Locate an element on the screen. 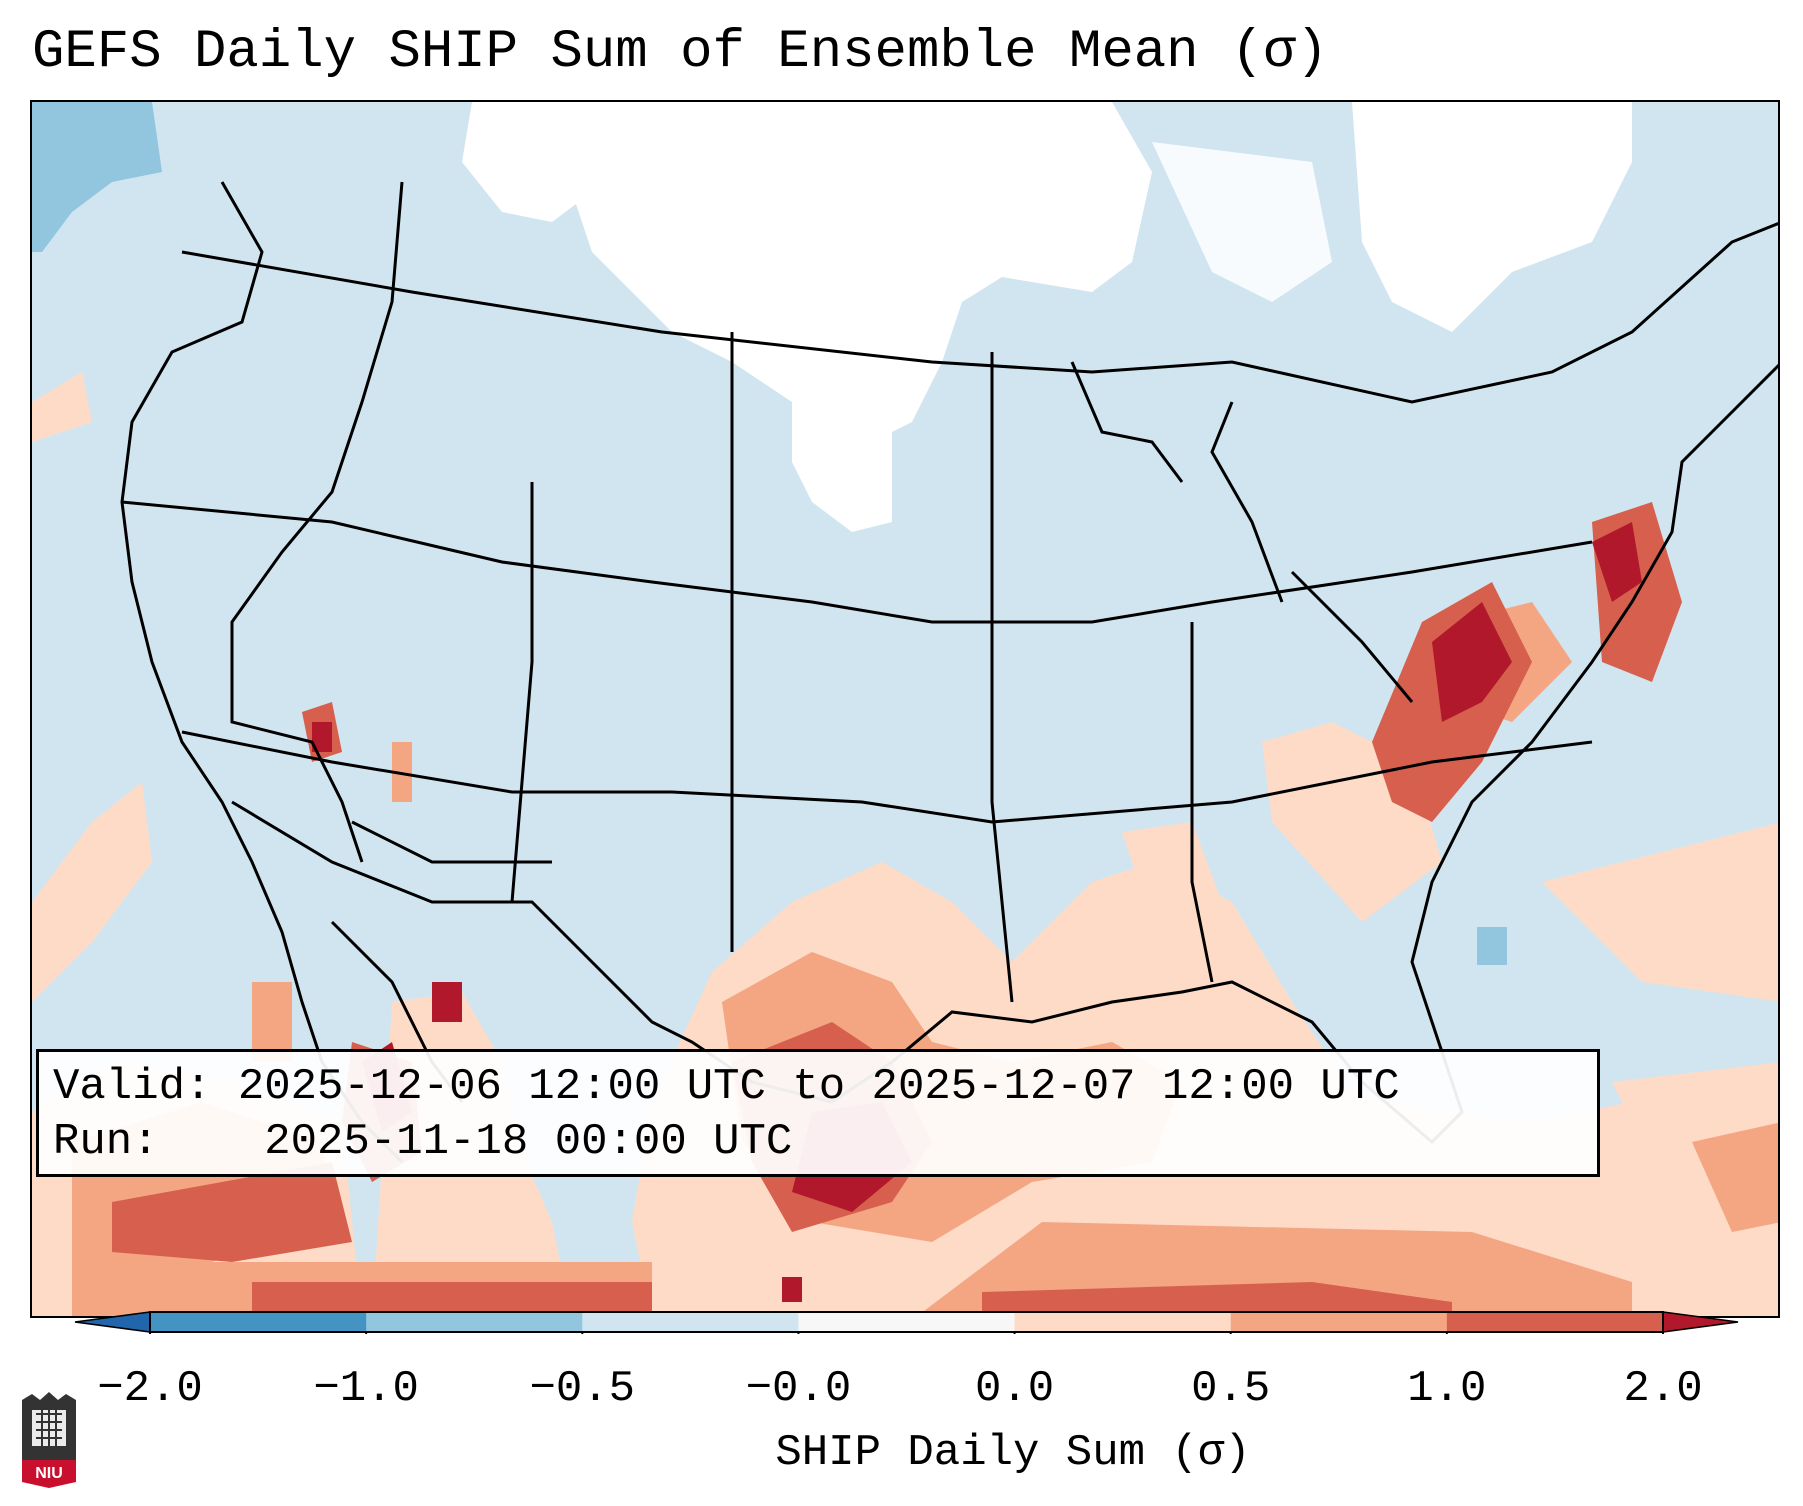 The width and height of the screenshot is (1803, 1506). run-value: 2025-11-18 00:00 UTC is located at coordinates (528, 1142).